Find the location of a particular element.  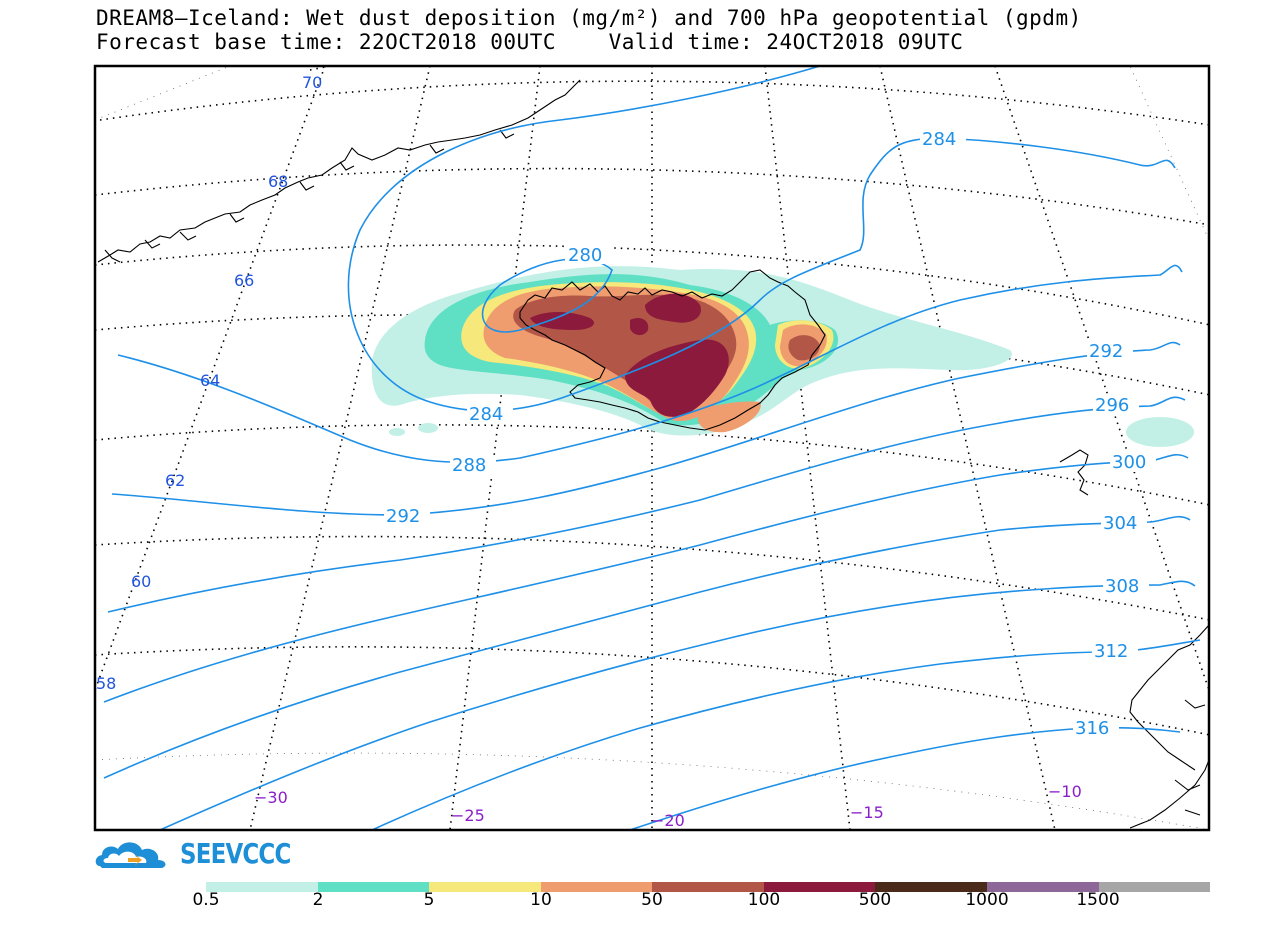

legend-label-0.5: 0.5 is located at coordinates (206, 900).